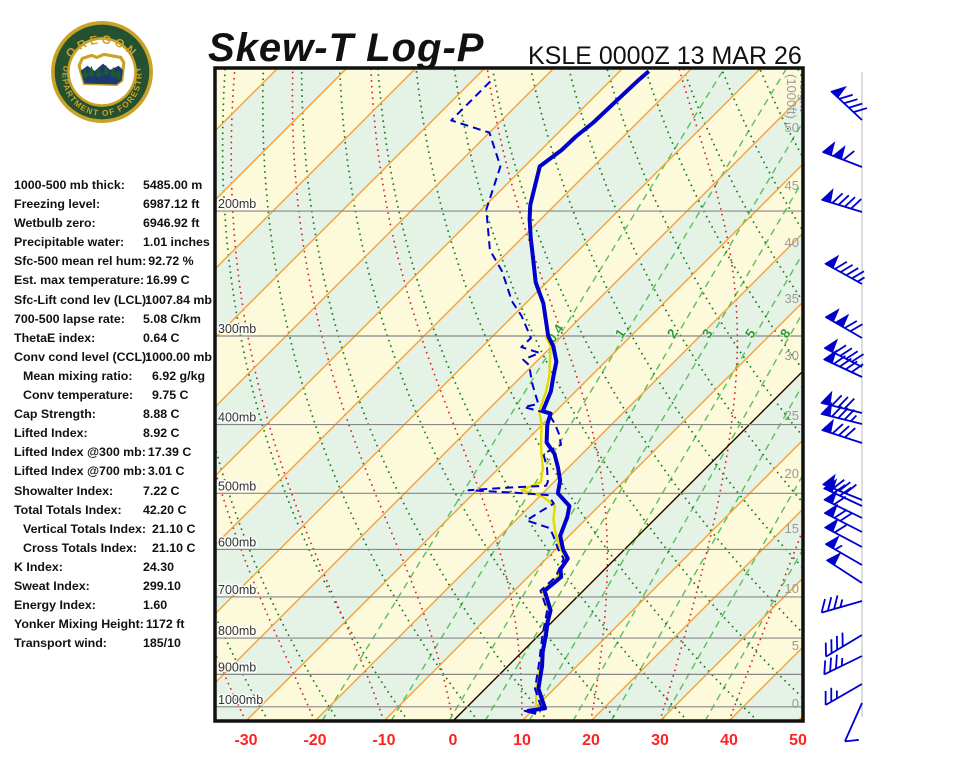 This screenshot has height=768, width=960. I want to click on stat-row: Conv cond level (CCL): 1000.00 mb, so click(113, 357).